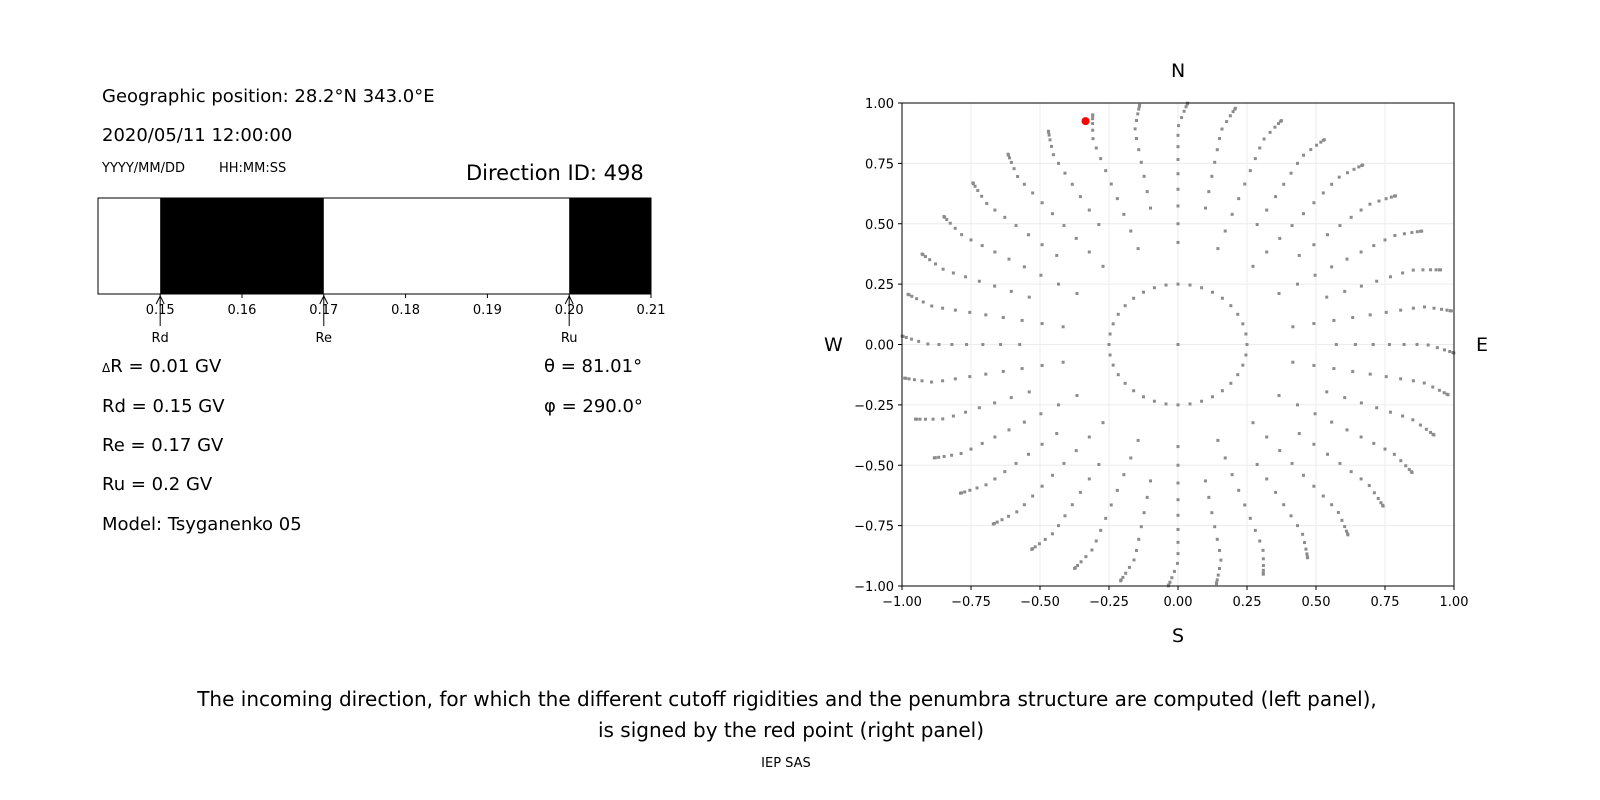 This screenshot has height=800, width=1600. What do you see at coordinates (879, 104) in the screenshot?
I see `y-tick-label: 1.00` at bounding box center [879, 104].